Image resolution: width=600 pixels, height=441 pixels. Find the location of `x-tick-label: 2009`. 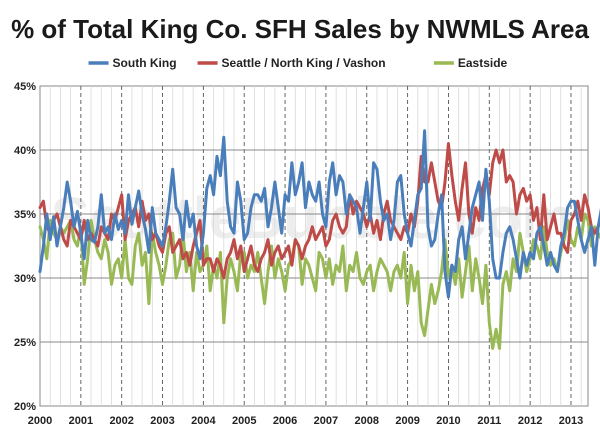

x-tick-label: 2009 is located at coordinates (407, 421).